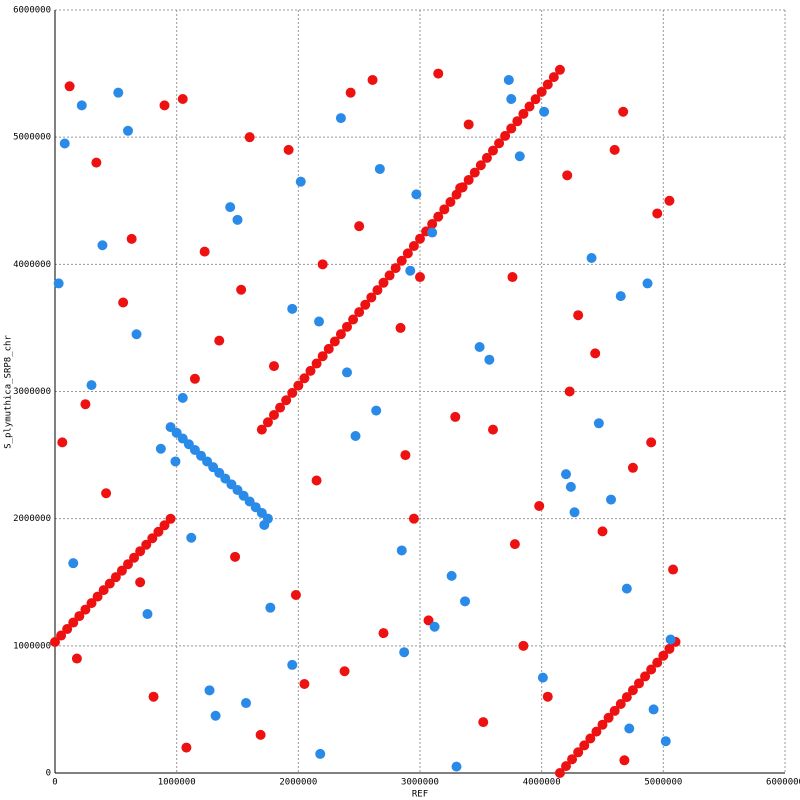  What do you see at coordinates (32, 11) in the screenshot?
I see `y-tick-label: 6000000` at bounding box center [32, 11].